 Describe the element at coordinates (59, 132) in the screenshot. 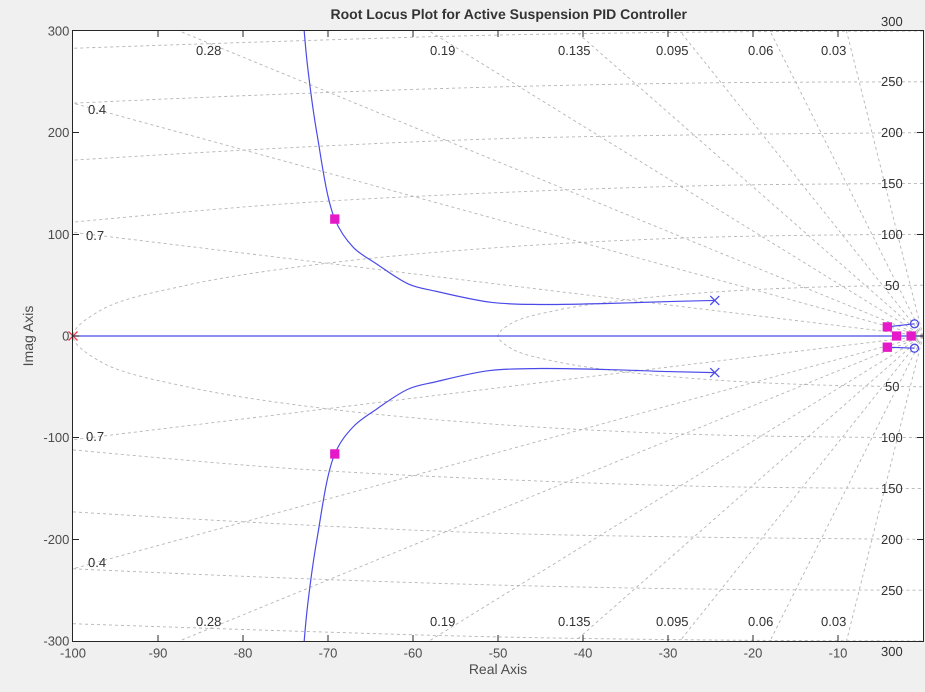

I see `y-tick-label: 200` at that location.